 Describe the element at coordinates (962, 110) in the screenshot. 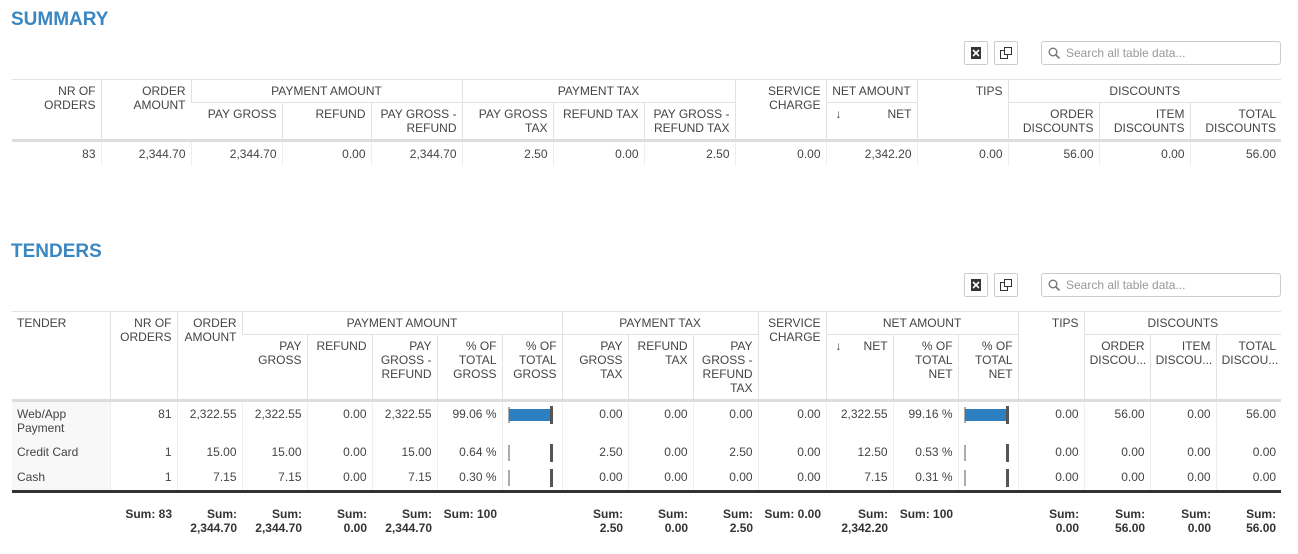

I see `column-header: TIPS` at that location.